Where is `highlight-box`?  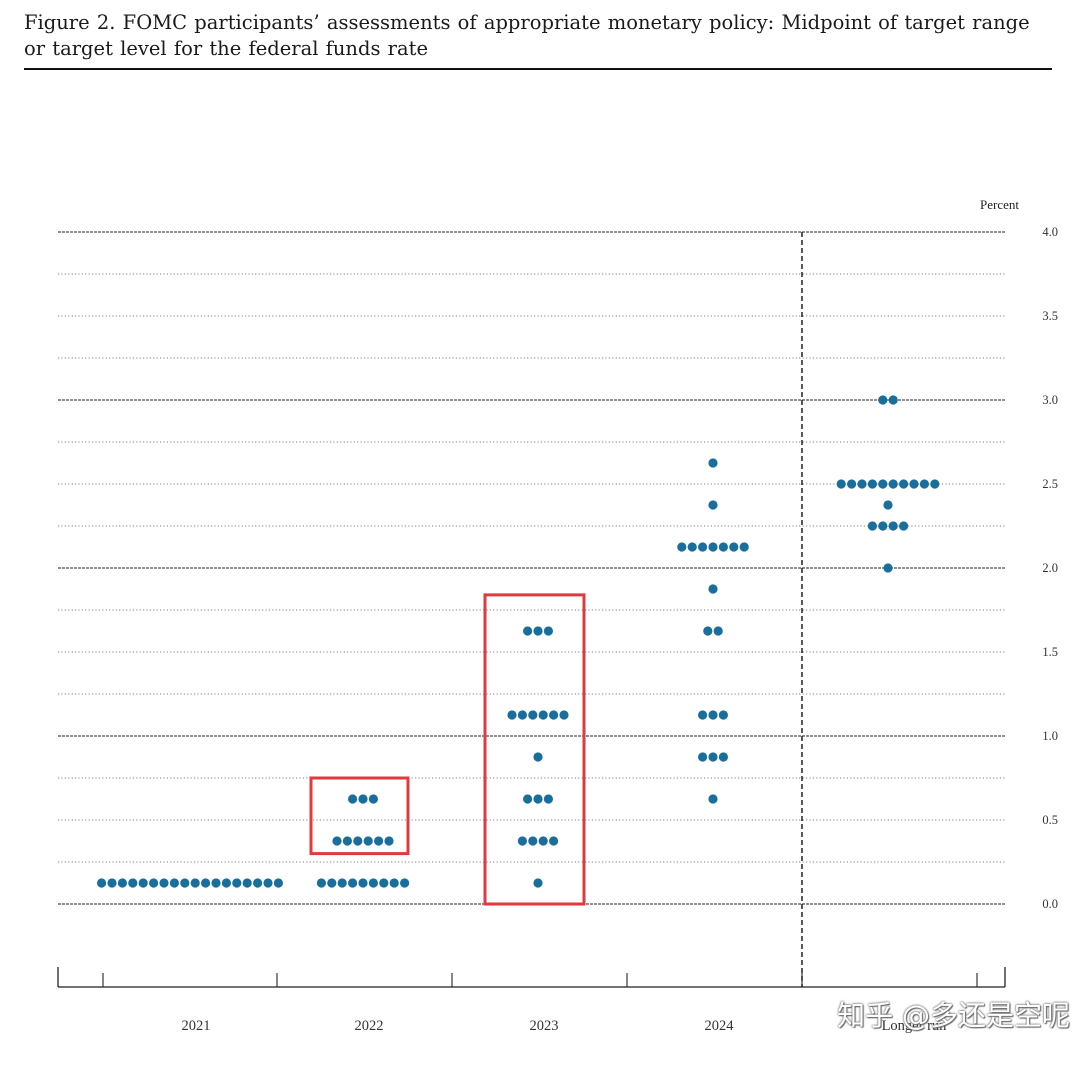 highlight-box is located at coordinates (534, 749).